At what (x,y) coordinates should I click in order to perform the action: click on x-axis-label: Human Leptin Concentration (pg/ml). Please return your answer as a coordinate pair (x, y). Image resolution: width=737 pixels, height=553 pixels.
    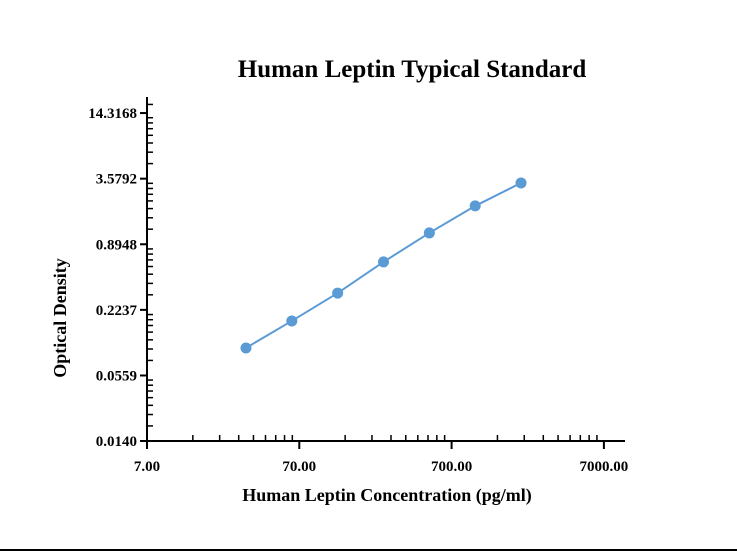
    Looking at the image, I should click on (387, 495).